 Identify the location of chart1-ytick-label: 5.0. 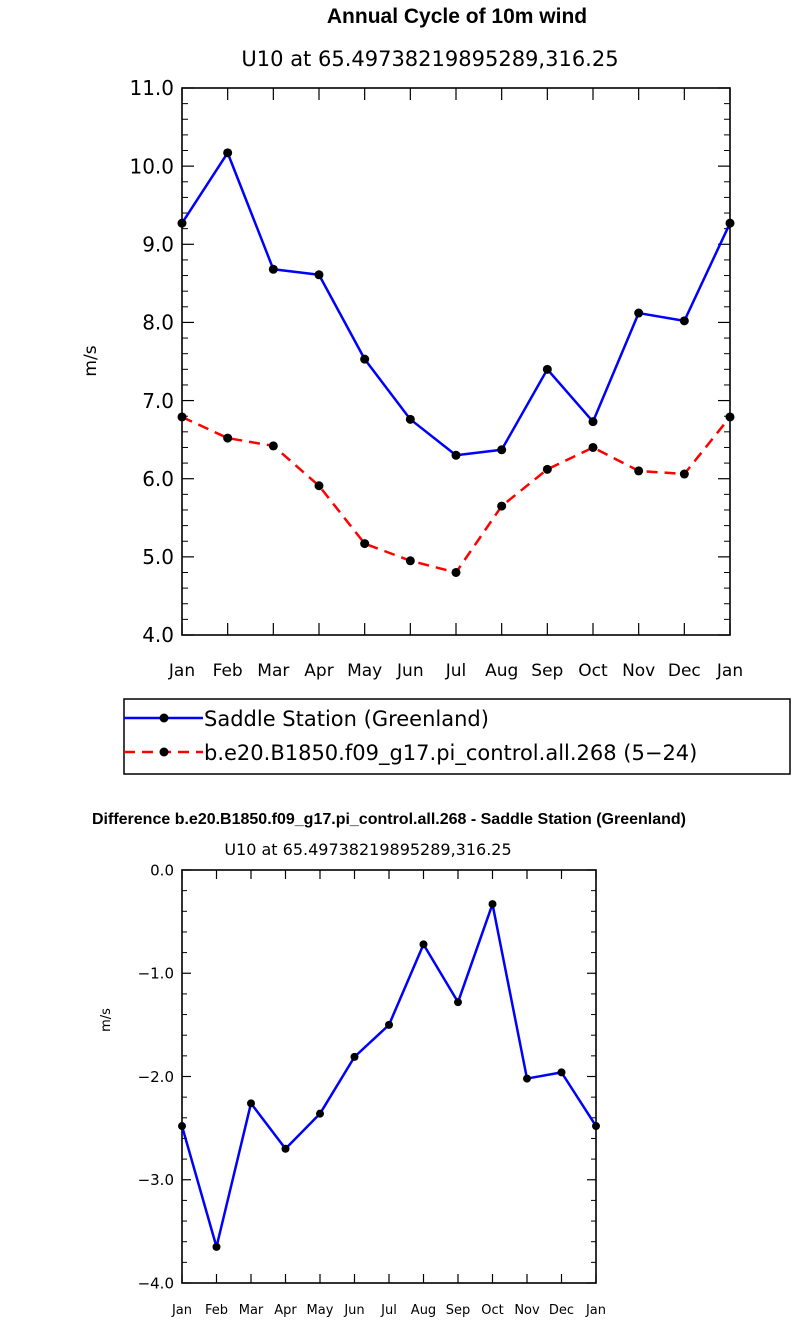
(158, 557).